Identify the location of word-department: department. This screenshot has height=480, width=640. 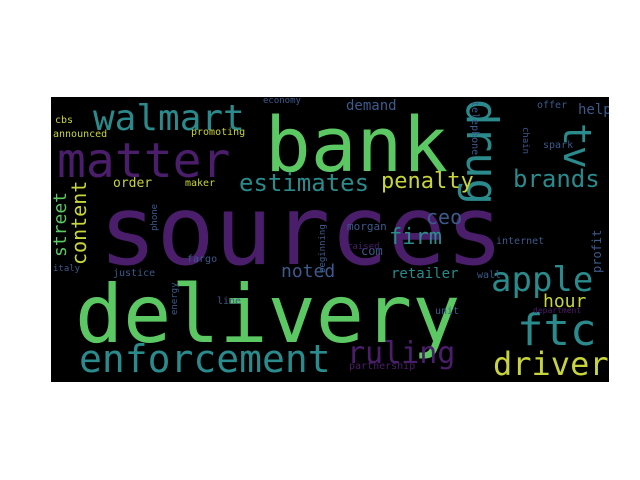
(557, 310).